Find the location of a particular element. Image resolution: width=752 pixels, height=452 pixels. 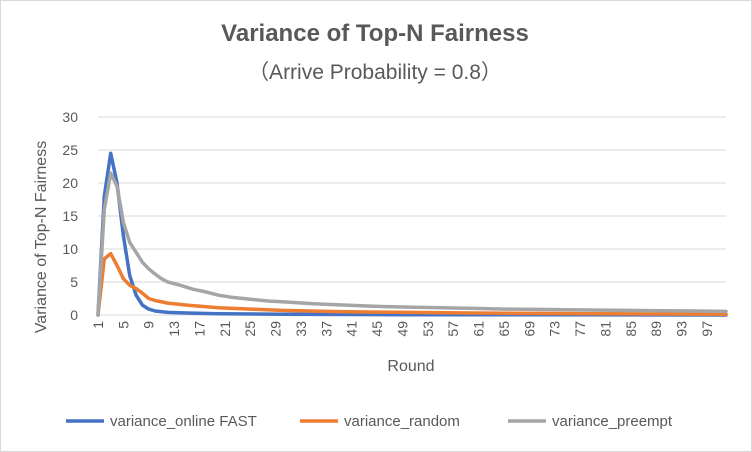

x-tick-label: 13 is located at coordinates (174, 329).